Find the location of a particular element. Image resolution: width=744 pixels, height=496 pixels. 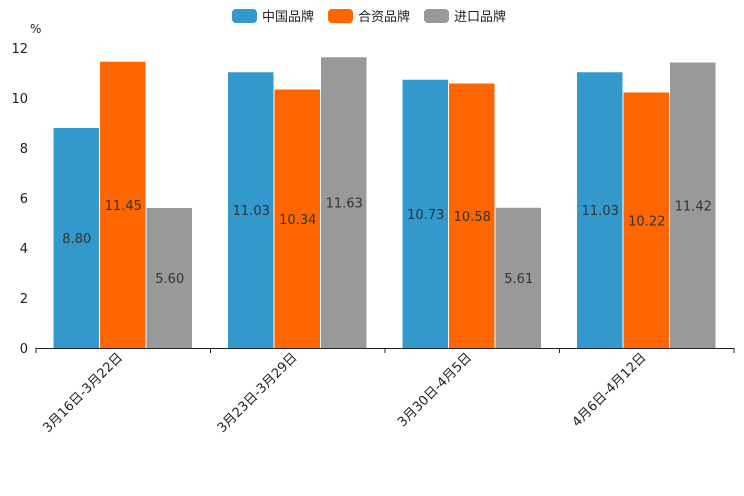

y-tick-label: 4 is located at coordinates (24, 249).